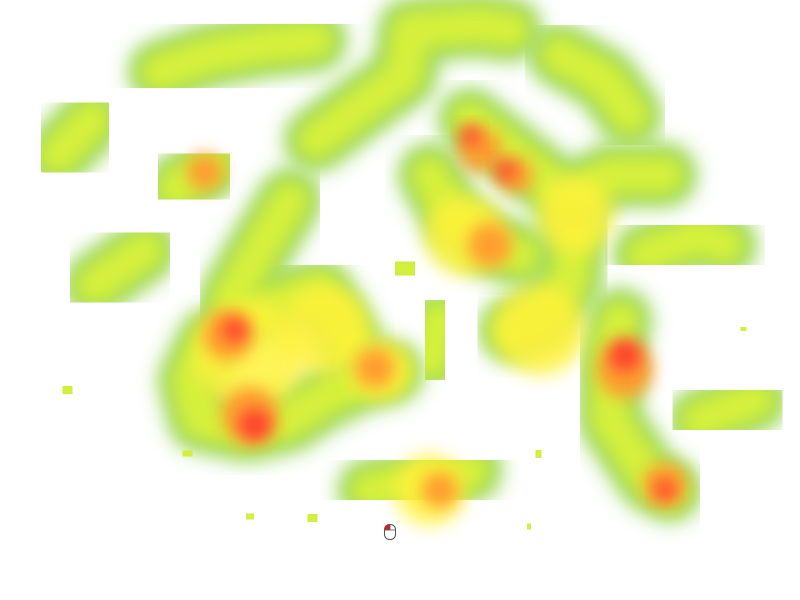  Describe the element at coordinates (390, 532) in the screenshot. I see `mouse-icon` at that location.